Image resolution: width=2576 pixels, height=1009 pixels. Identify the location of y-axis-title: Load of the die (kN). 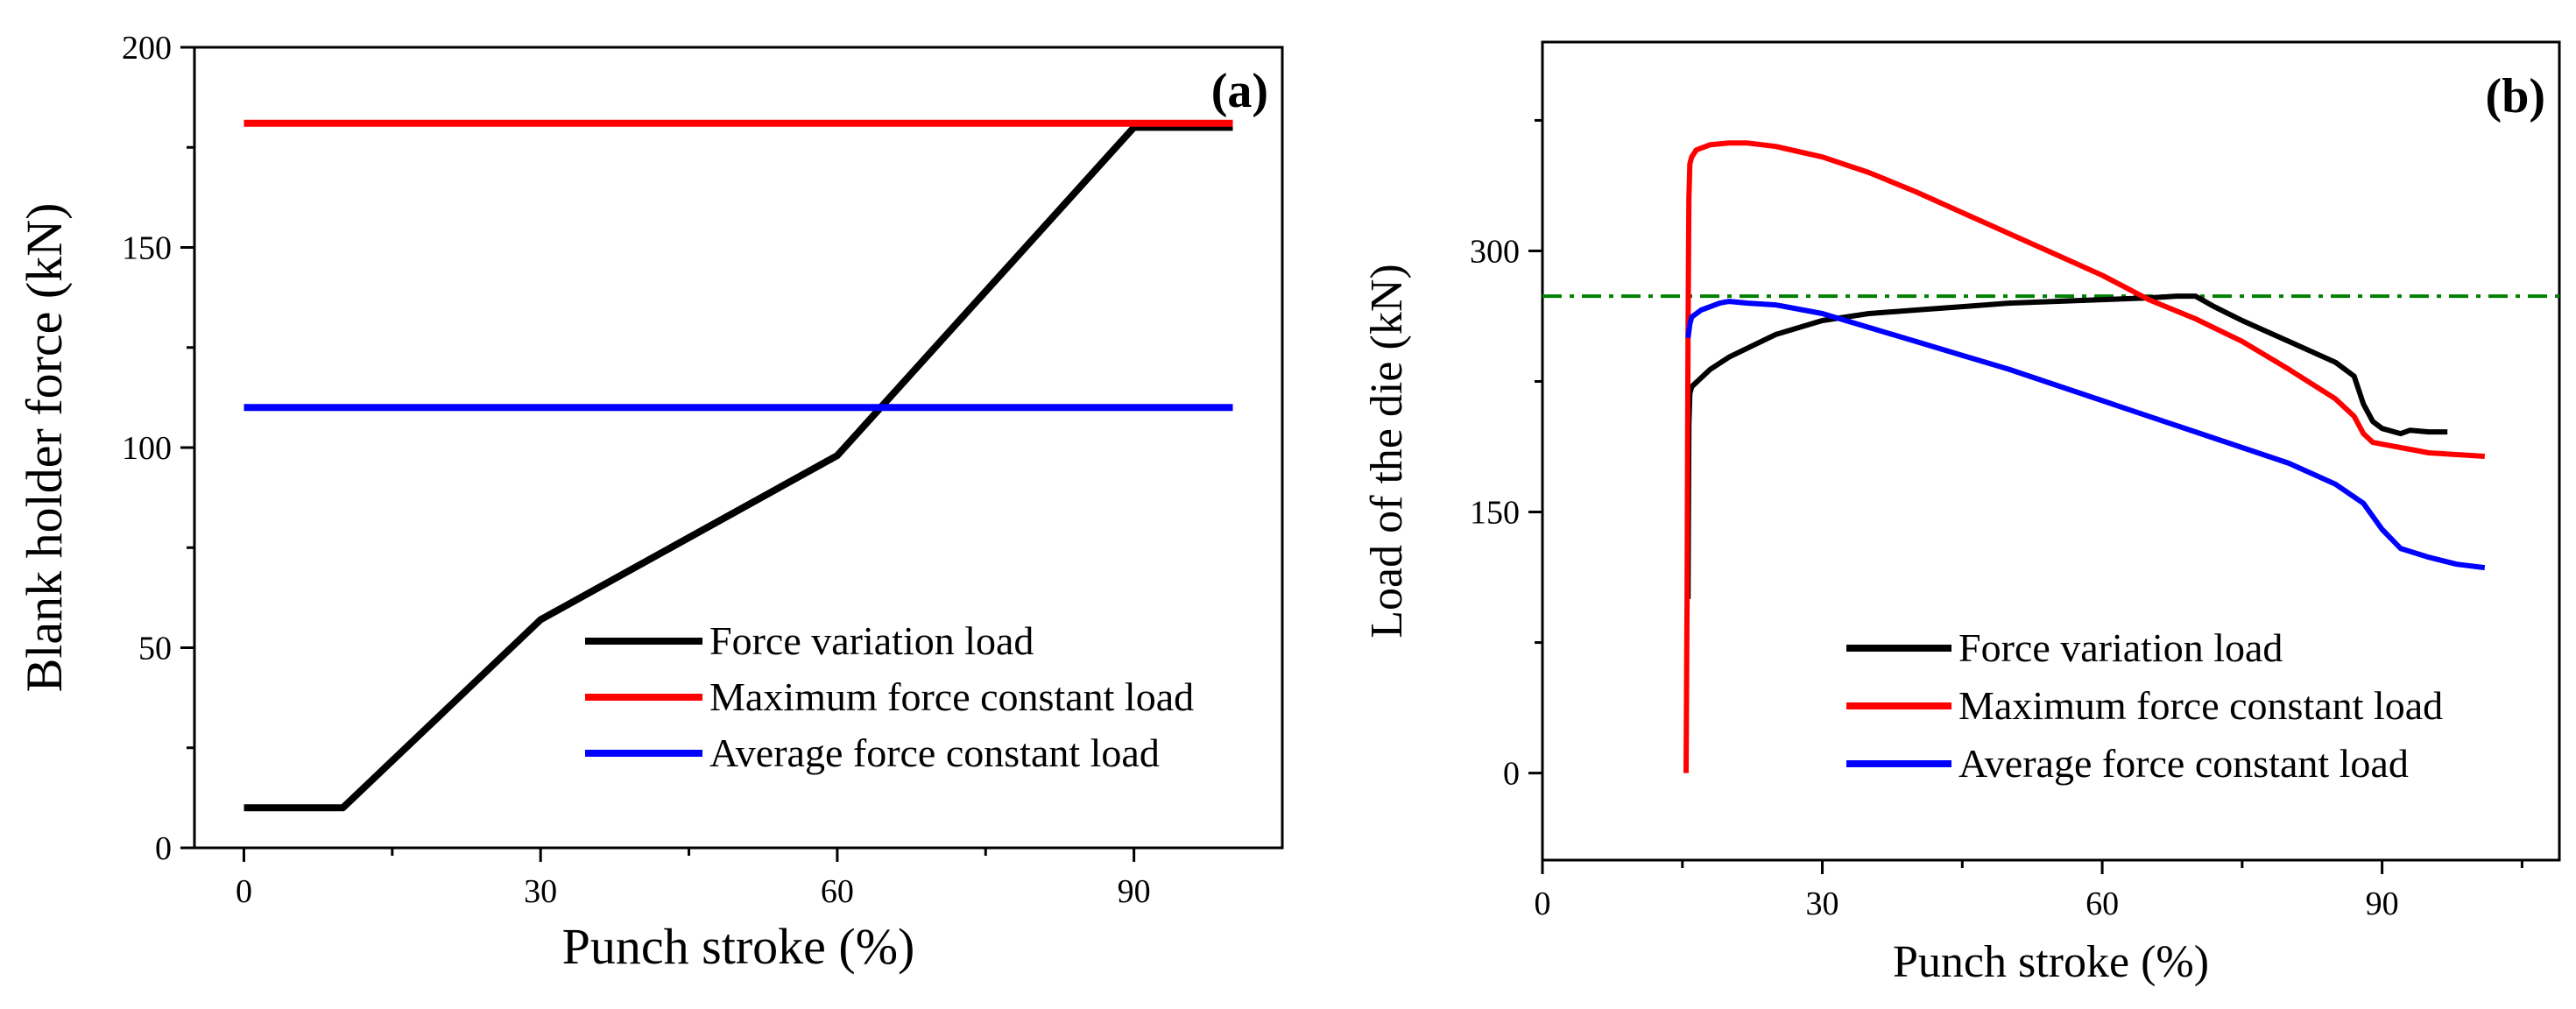
(1387, 451).